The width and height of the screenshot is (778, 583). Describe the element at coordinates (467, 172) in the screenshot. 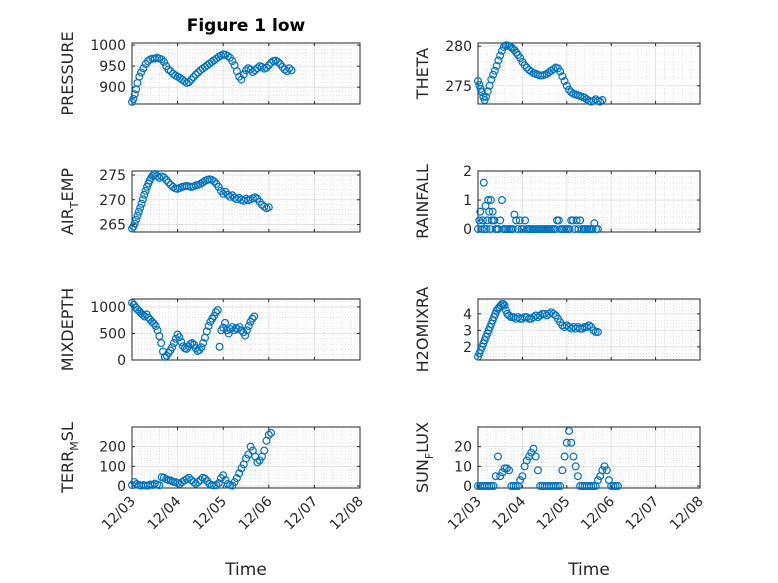

I see `y-tick-label: 2` at that location.